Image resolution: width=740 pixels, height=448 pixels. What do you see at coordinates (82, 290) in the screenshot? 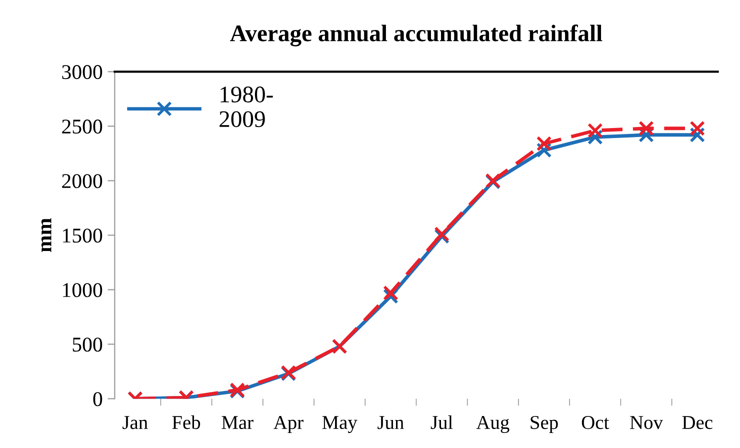
I see `y-tick-label: 1000` at bounding box center [82, 290].